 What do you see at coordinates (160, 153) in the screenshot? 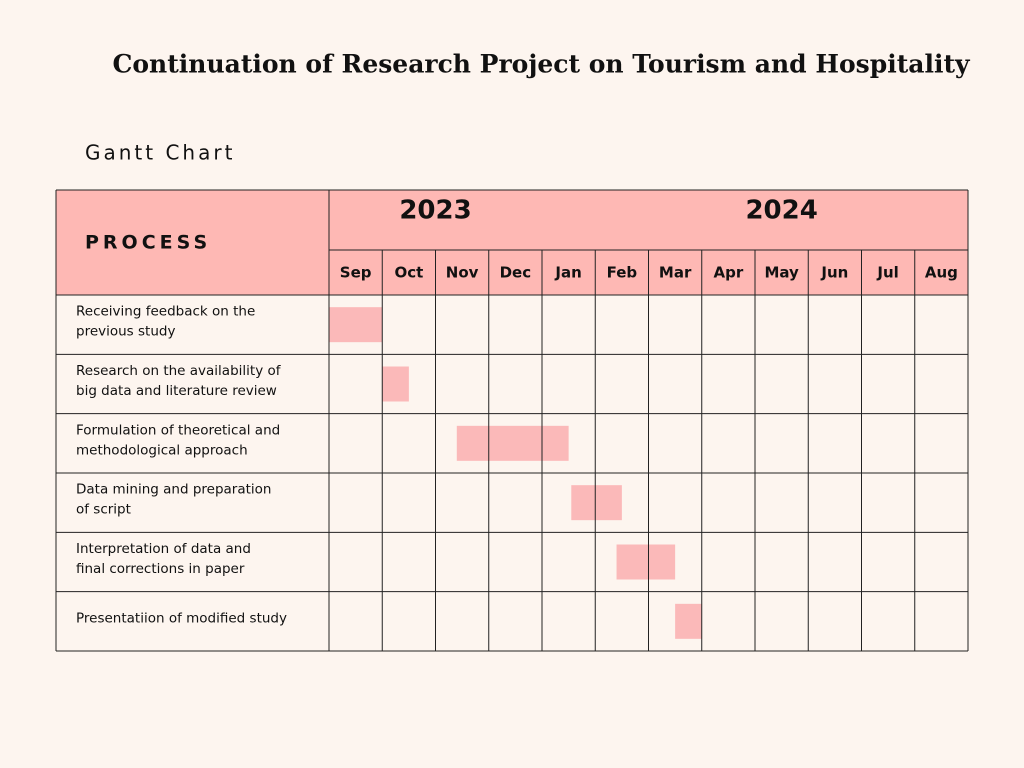
I see `chart-subtitle: Gantt Chart` at bounding box center [160, 153].